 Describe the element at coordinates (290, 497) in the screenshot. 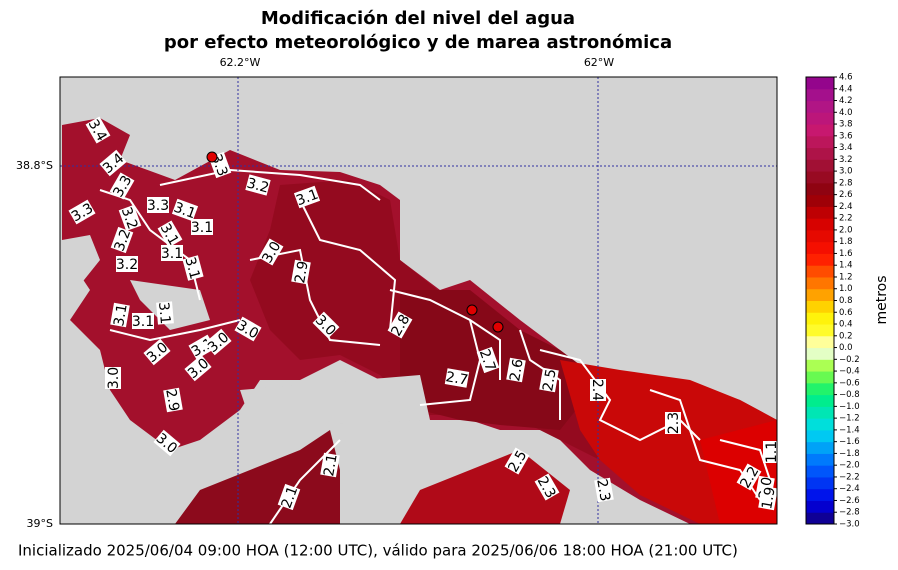

I see `contour-label: 2.1` at that location.